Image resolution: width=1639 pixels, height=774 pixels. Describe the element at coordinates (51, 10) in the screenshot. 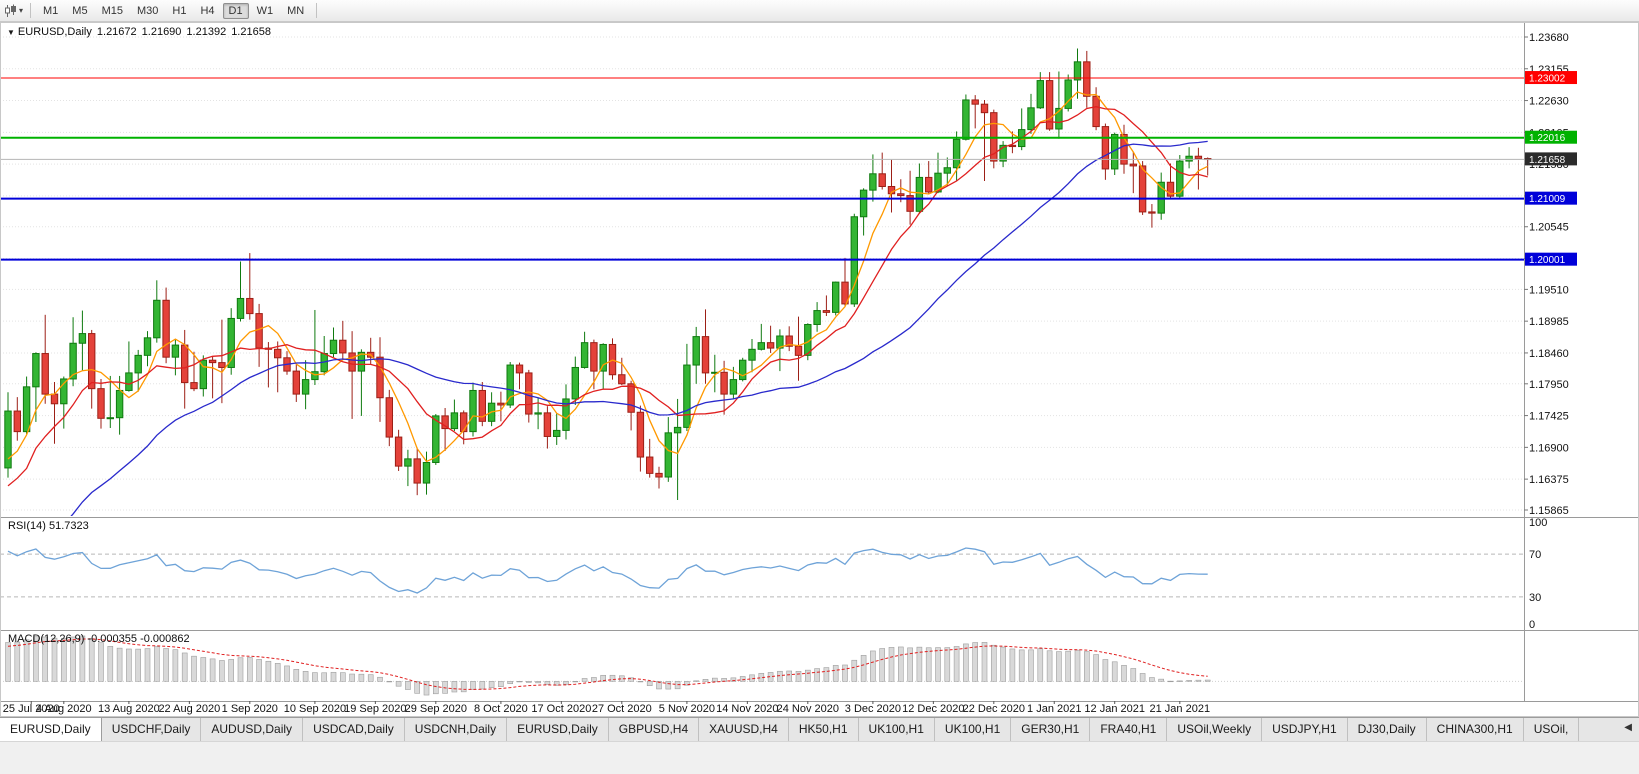

I see `timeframe-button-m1: M1` at that location.